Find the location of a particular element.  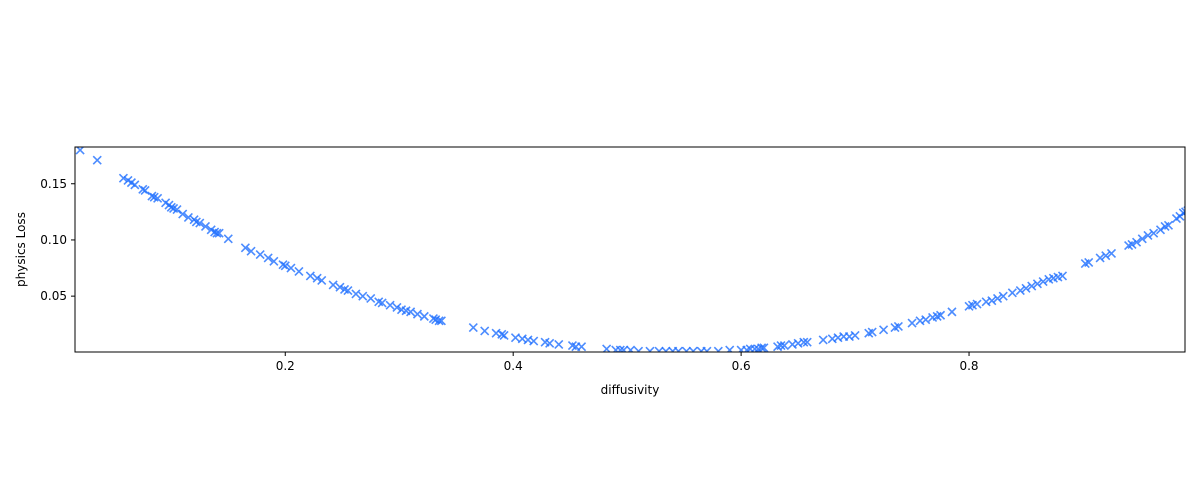

x-axis-ticks: 0.2 0.4 0.6 0.8 is located at coordinates (627, 362).